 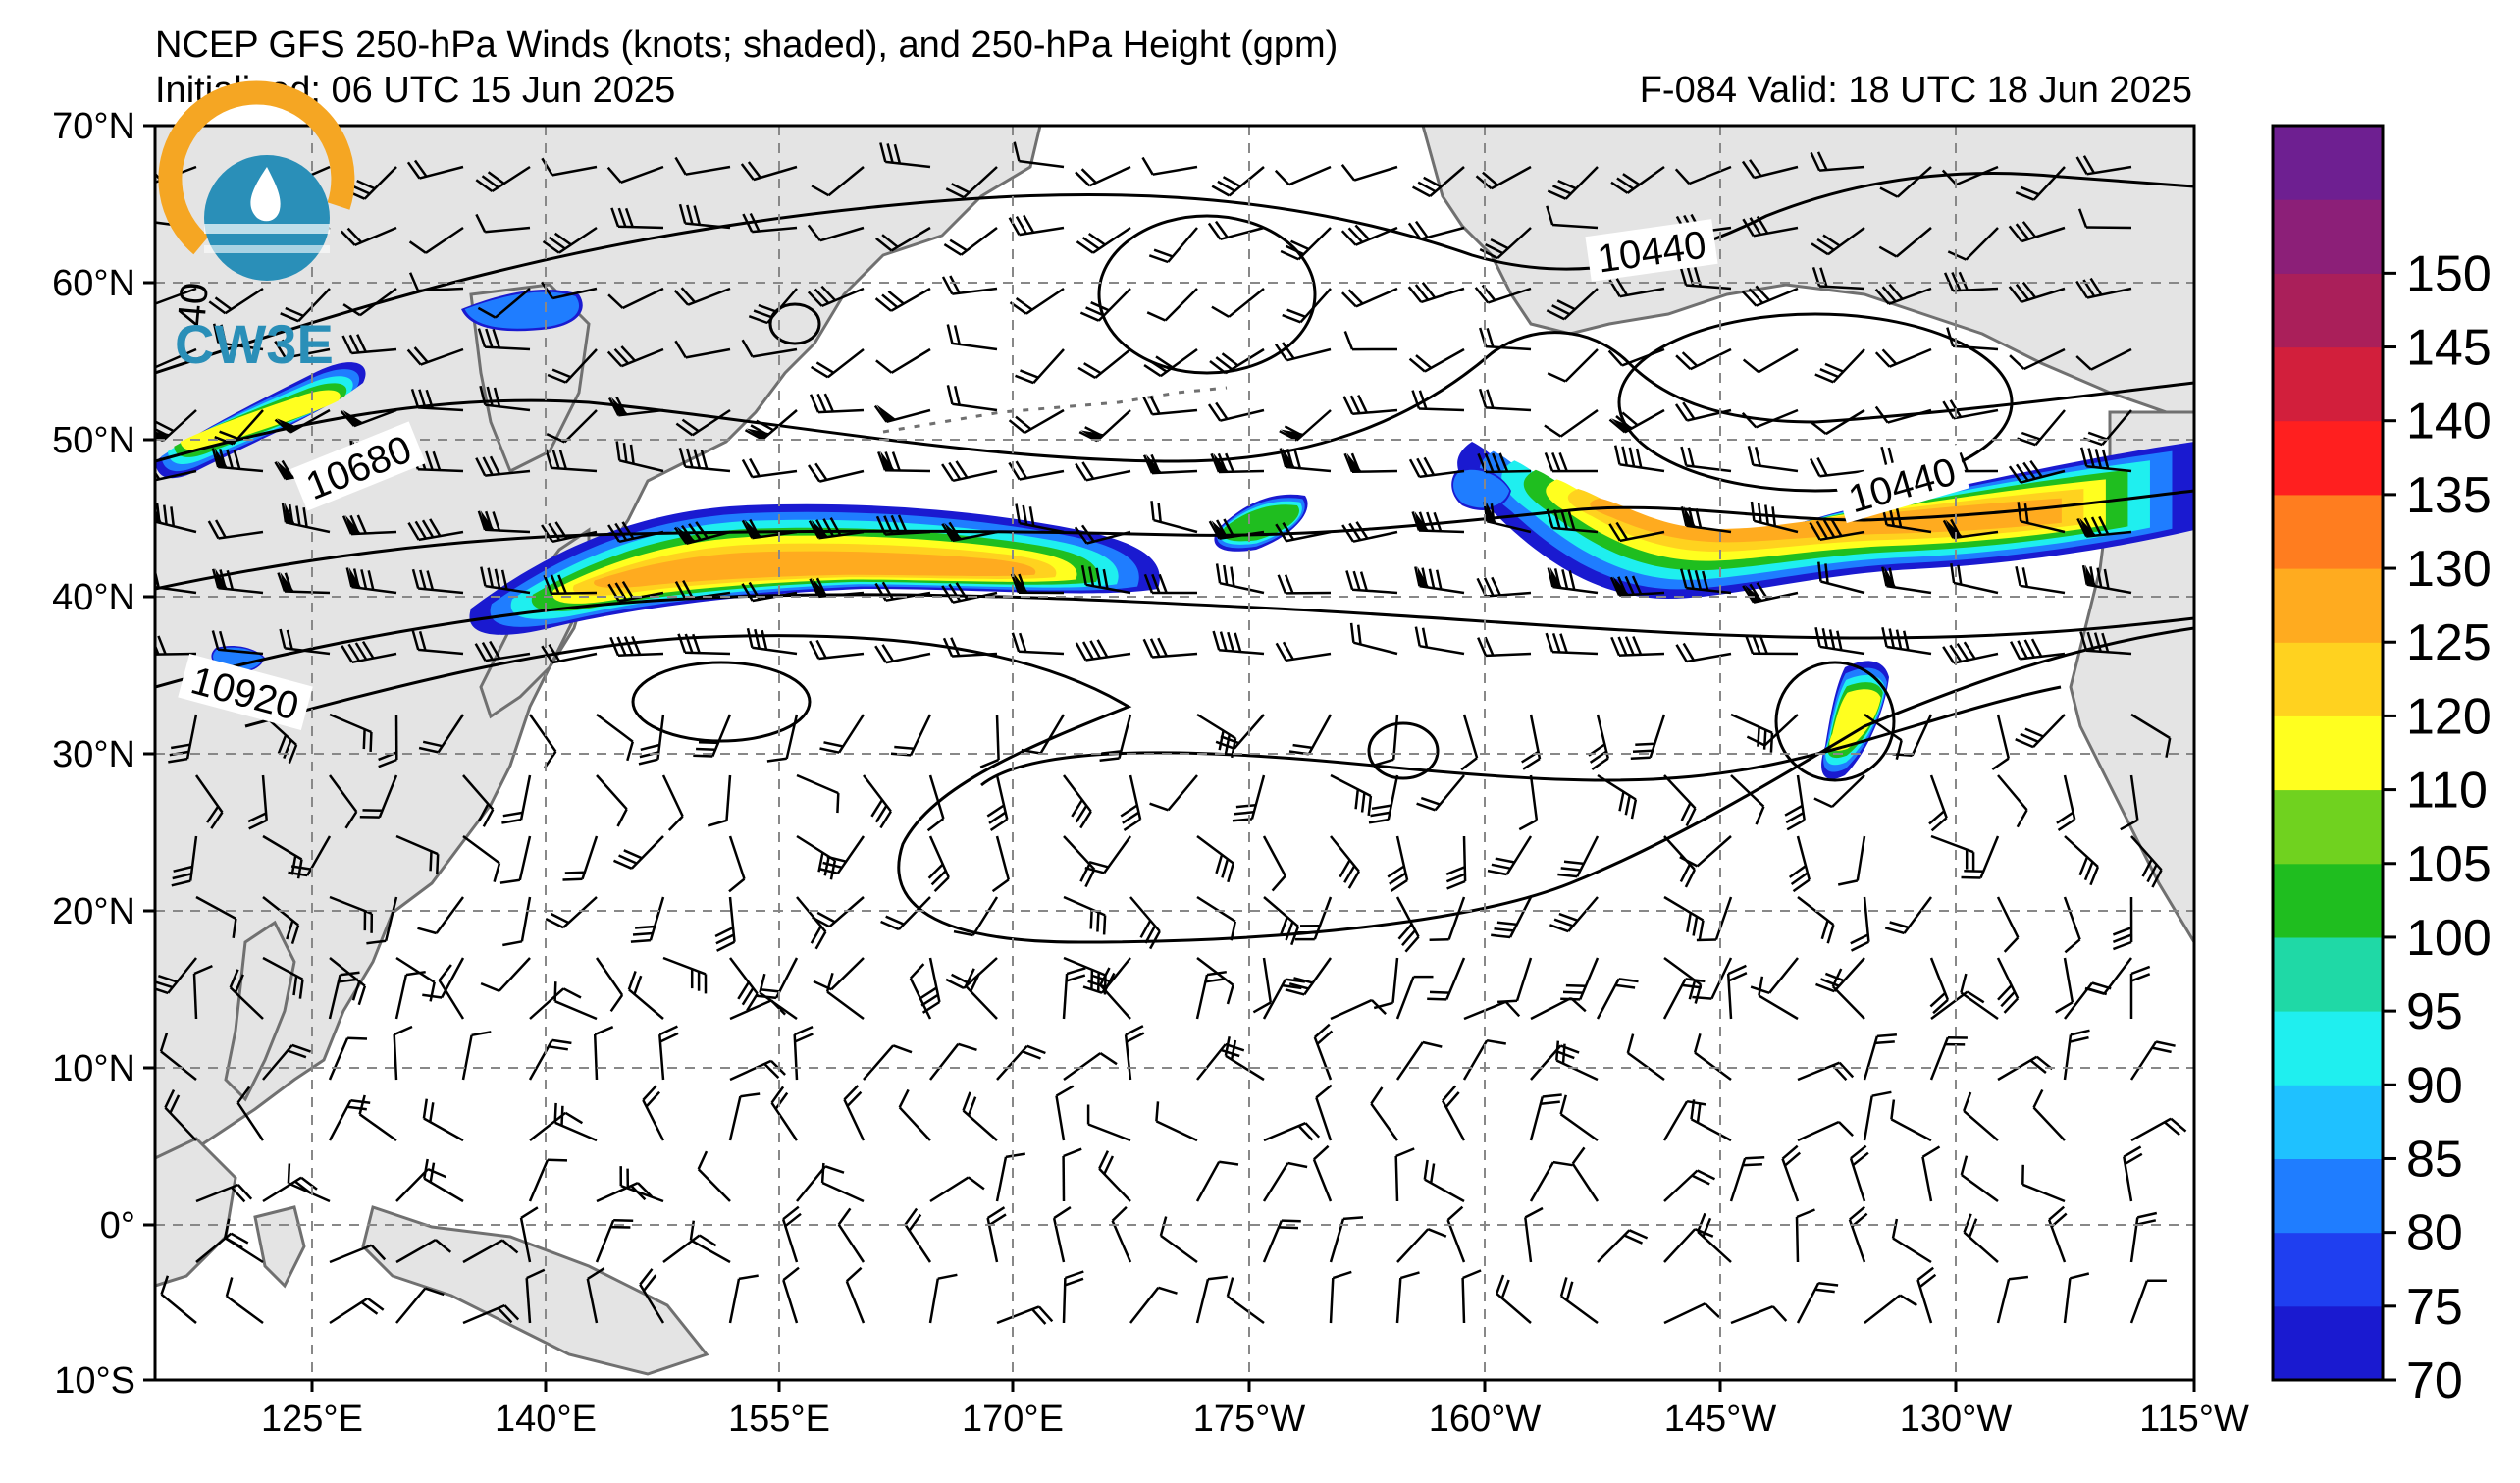 I want to click on colorbar-tick-label: 145, so click(x=2449, y=349).